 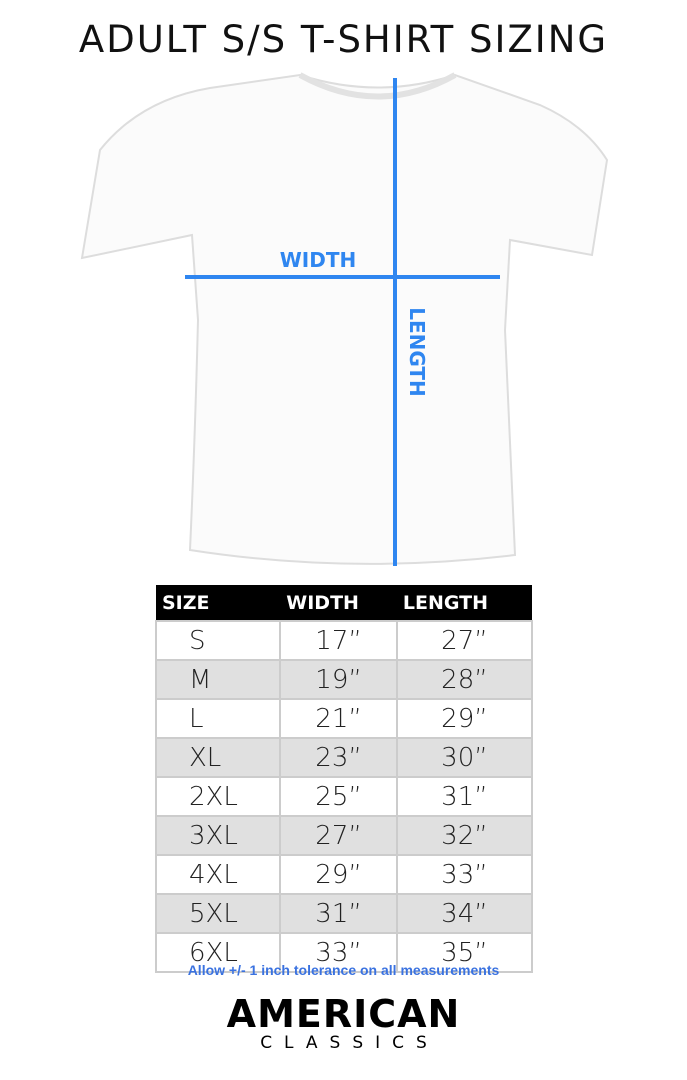 What do you see at coordinates (417, 352) in the screenshot?
I see `length-label: LENGTH` at bounding box center [417, 352].